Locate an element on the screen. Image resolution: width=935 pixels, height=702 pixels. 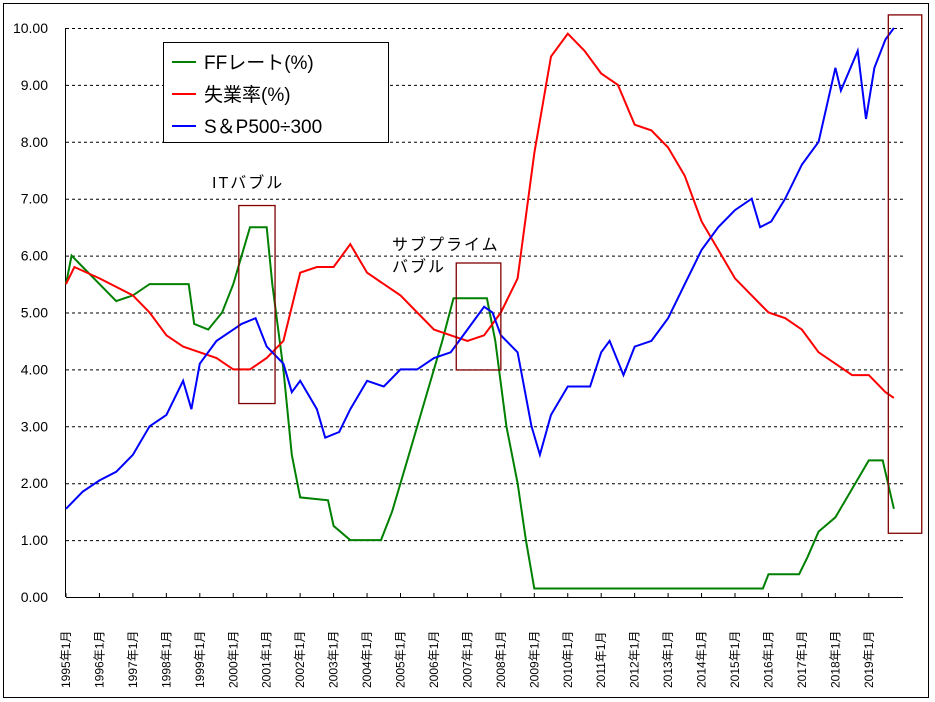
x-tick-label: 2006年1月 is located at coordinates (434, 659).